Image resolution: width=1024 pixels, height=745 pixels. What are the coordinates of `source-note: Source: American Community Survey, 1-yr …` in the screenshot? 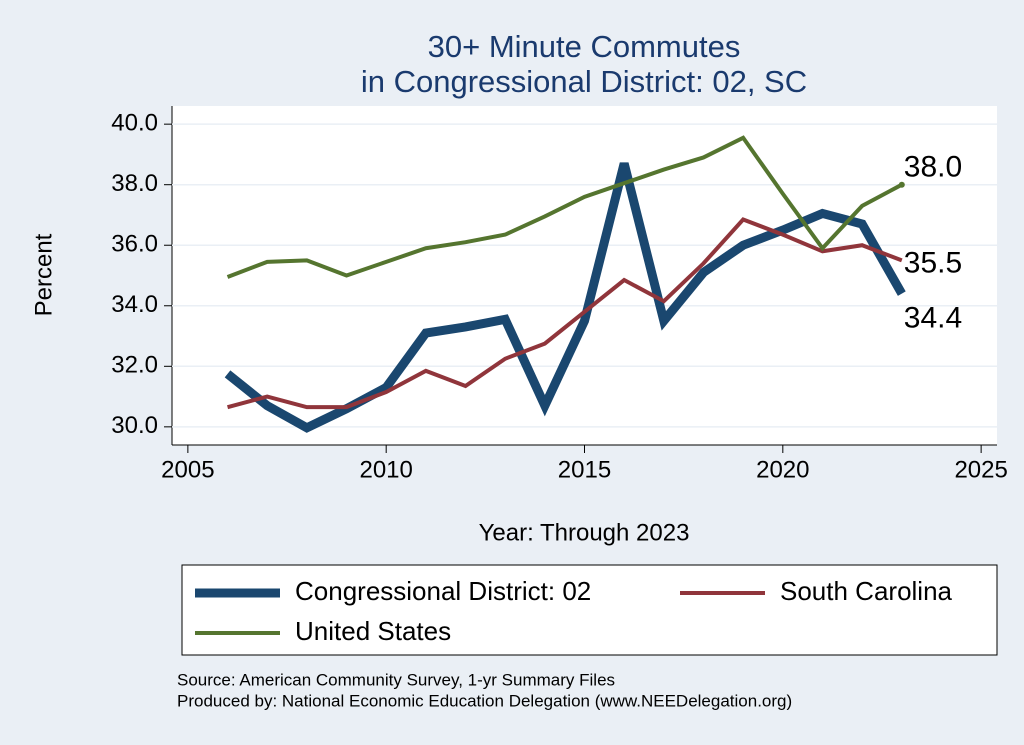 It's located at (396, 679).